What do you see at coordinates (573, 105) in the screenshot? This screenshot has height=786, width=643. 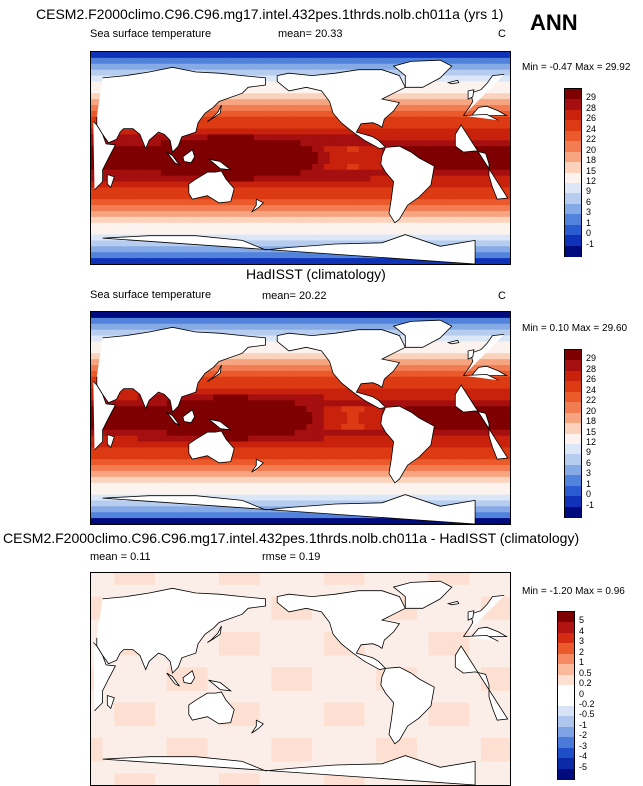 I see `colorbar-swatch` at bounding box center [573, 105].